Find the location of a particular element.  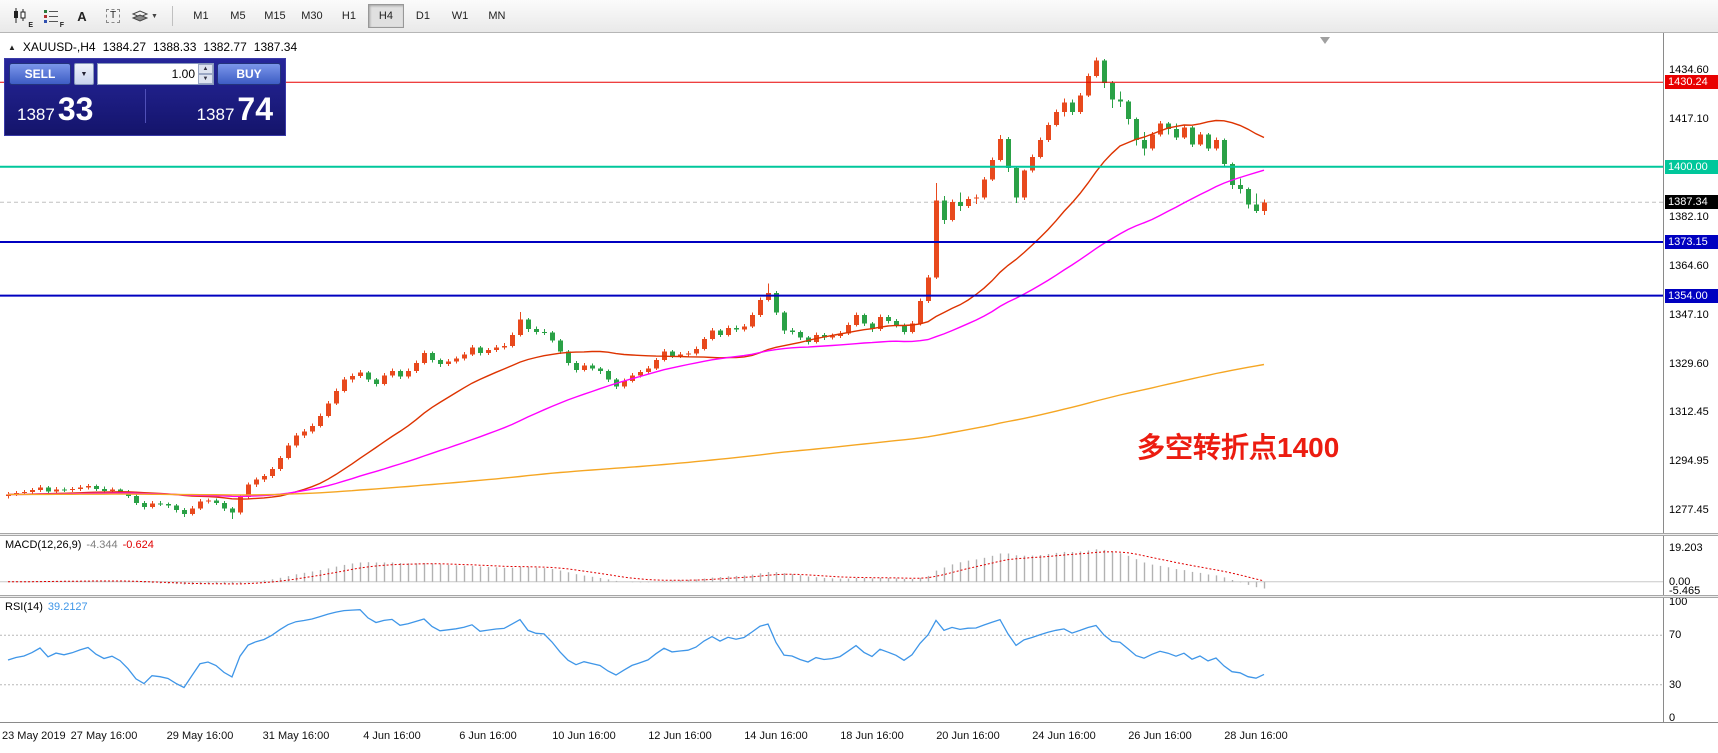

volume-input is located at coordinates (155, 74).